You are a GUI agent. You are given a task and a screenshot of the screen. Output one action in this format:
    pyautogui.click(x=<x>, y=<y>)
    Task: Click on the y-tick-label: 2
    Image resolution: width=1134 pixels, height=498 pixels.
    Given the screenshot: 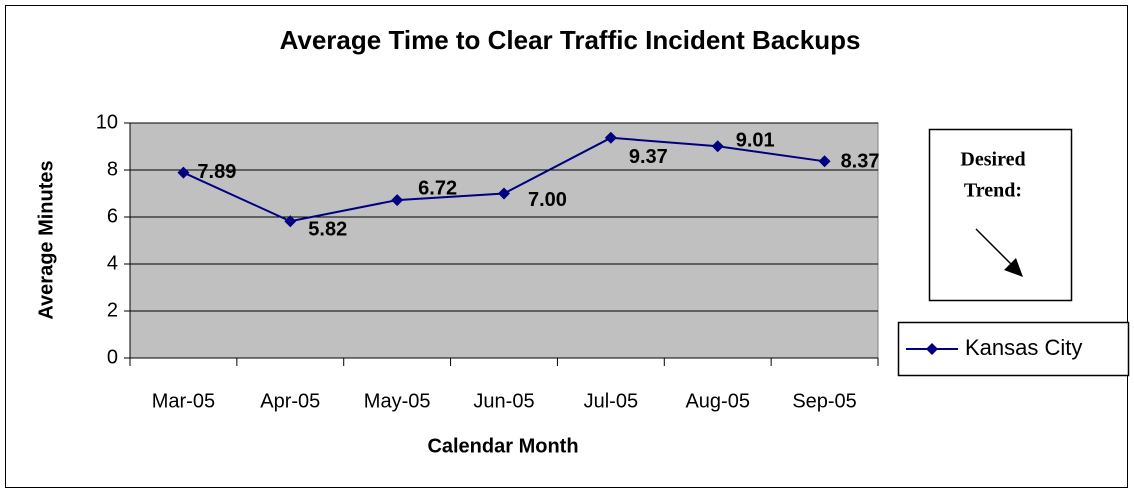 What is the action you would take?
    pyautogui.click(x=112, y=310)
    